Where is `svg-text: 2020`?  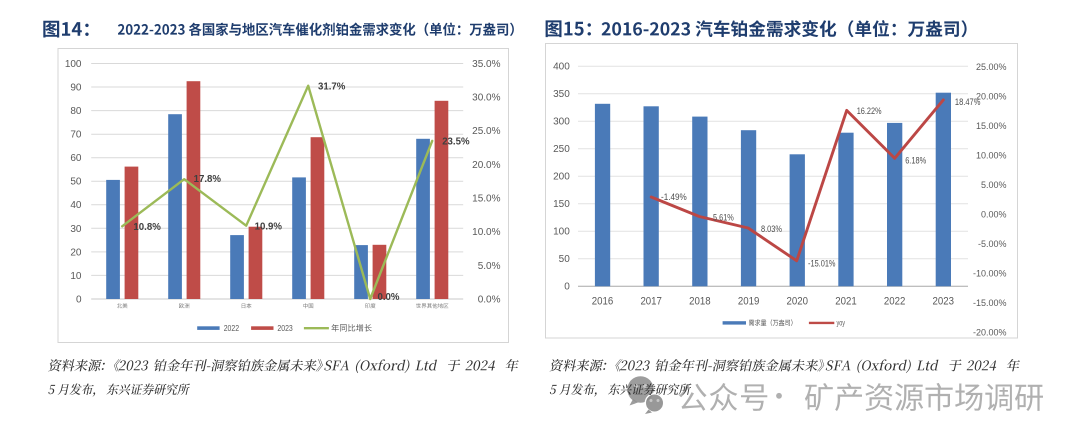
svg-text: 2020 is located at coordinates (798, 301).